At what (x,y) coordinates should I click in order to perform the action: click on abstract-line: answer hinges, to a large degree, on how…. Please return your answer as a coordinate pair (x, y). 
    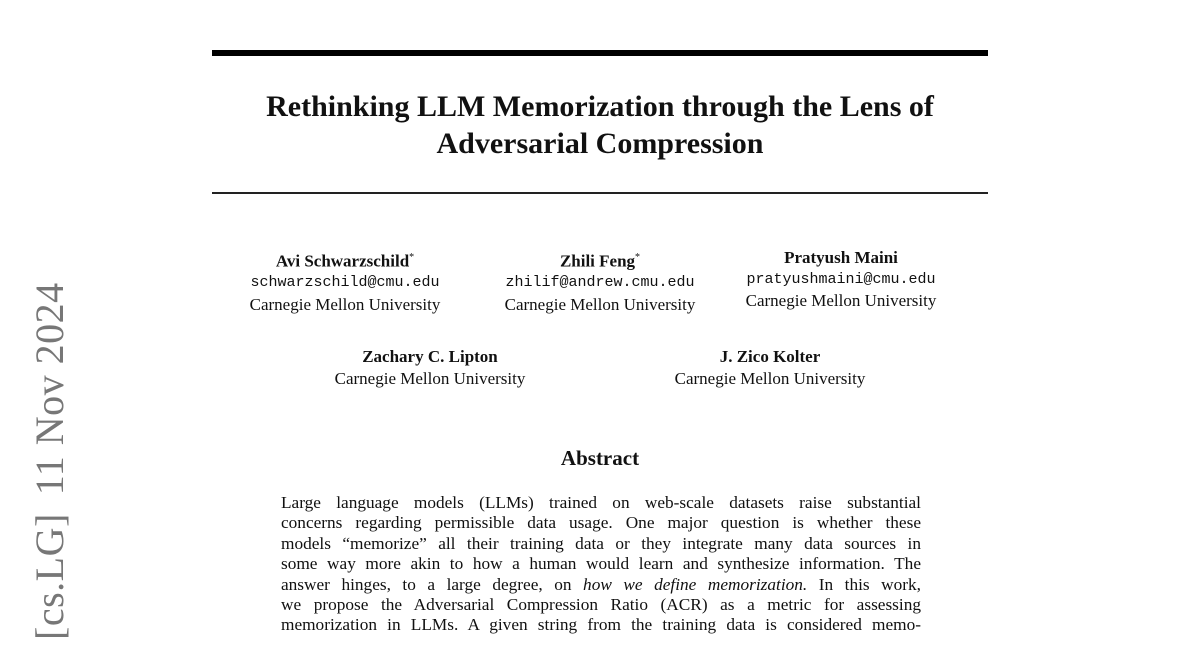
    Looking at the image, I should click on (601, 585).